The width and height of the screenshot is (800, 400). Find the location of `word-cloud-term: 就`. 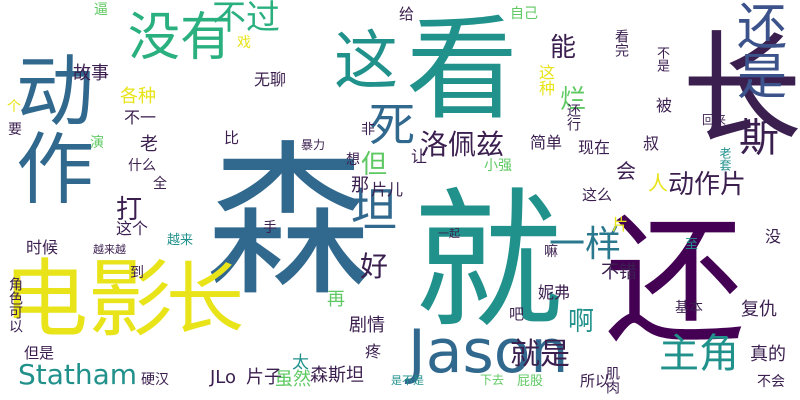

word-cloud-term: 就 is located at coordinates (488, 262).